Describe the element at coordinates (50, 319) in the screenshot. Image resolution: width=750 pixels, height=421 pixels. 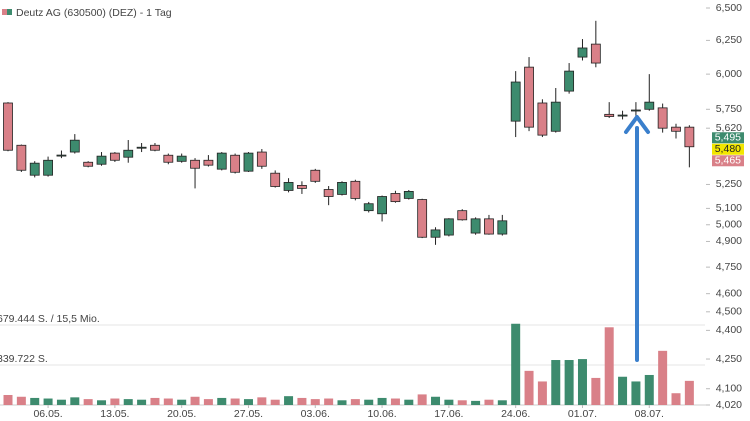
I see `volume-tick-label: 679.444 S. / 15,5 Mio.` at that location.